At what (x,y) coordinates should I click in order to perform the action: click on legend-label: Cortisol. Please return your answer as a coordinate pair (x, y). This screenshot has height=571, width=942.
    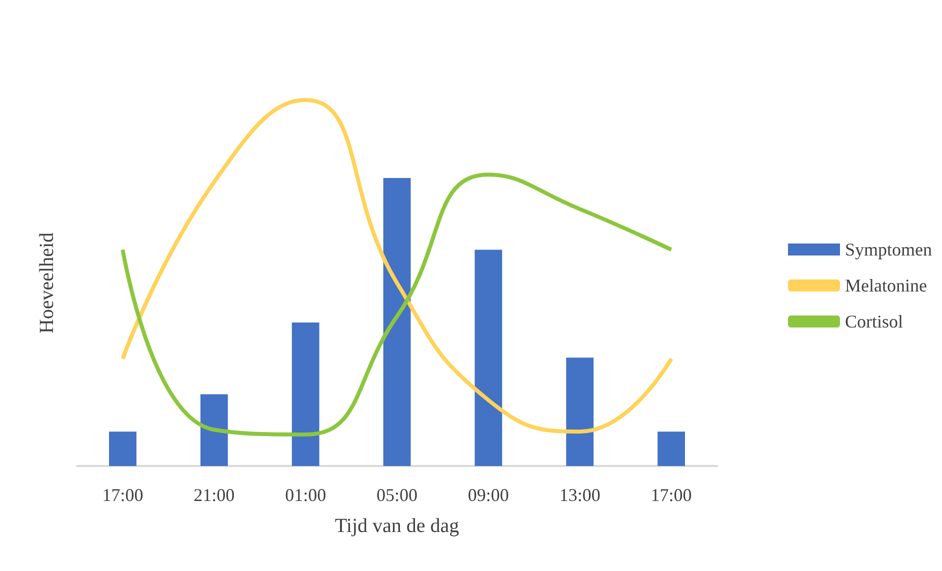
    Looking at the image, I should click on (874, 322).